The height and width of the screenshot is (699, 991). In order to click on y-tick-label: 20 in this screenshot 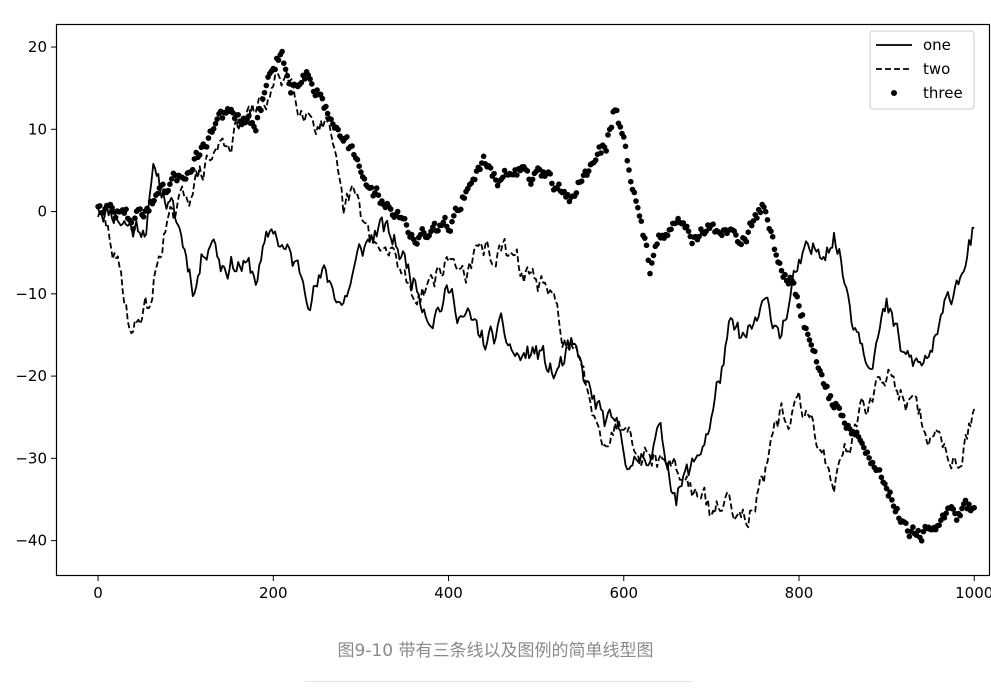, I will do `click(37, 47)`.